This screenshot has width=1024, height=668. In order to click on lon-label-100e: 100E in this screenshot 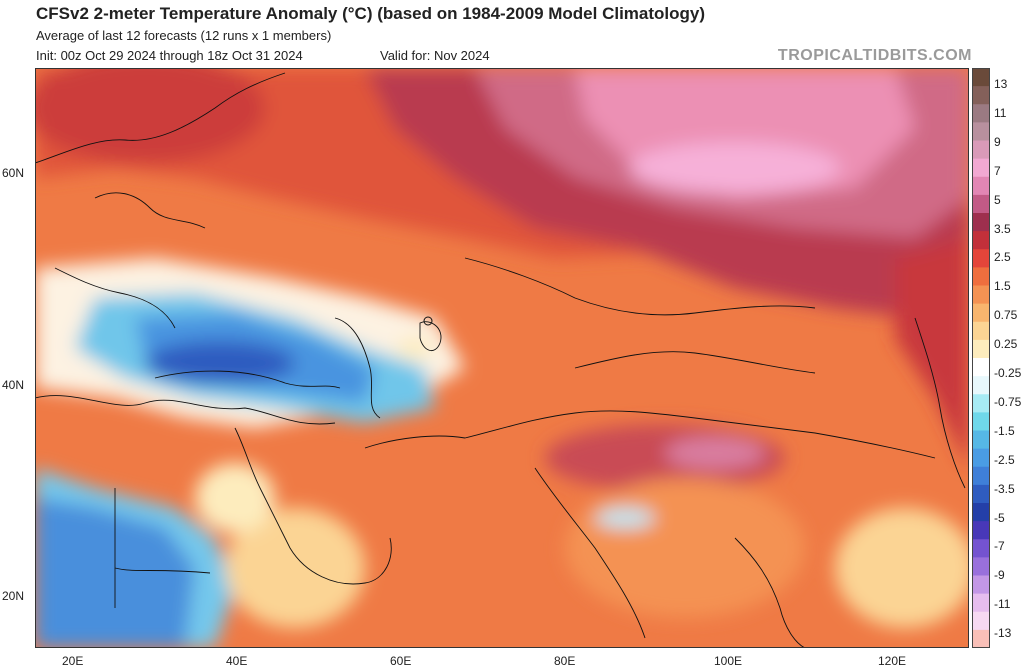, I will do `click(728, 661)`.